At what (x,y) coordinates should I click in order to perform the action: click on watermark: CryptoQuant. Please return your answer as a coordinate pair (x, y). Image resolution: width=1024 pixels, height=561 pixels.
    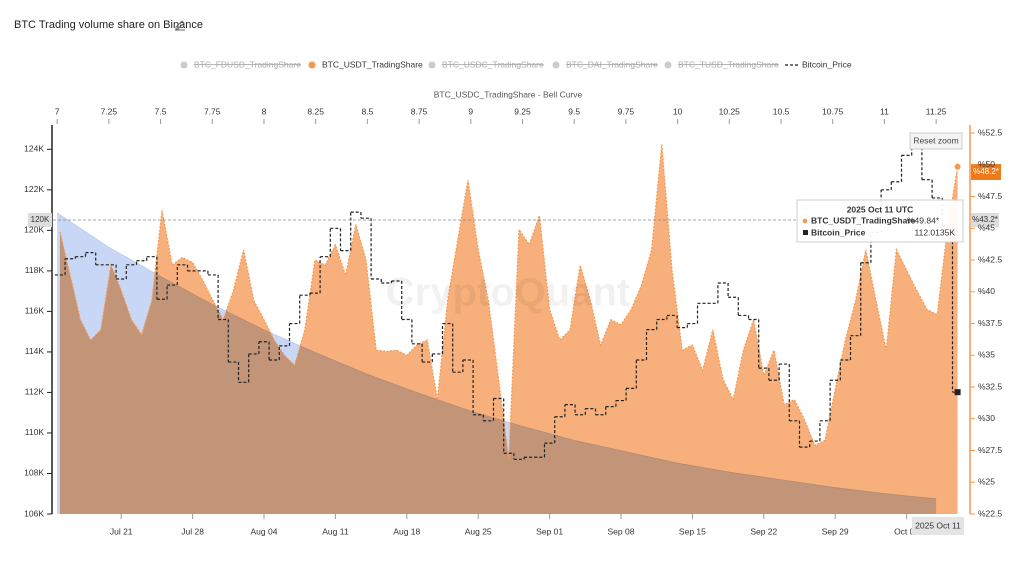
    Looking at the image, I should click on (508, 293).